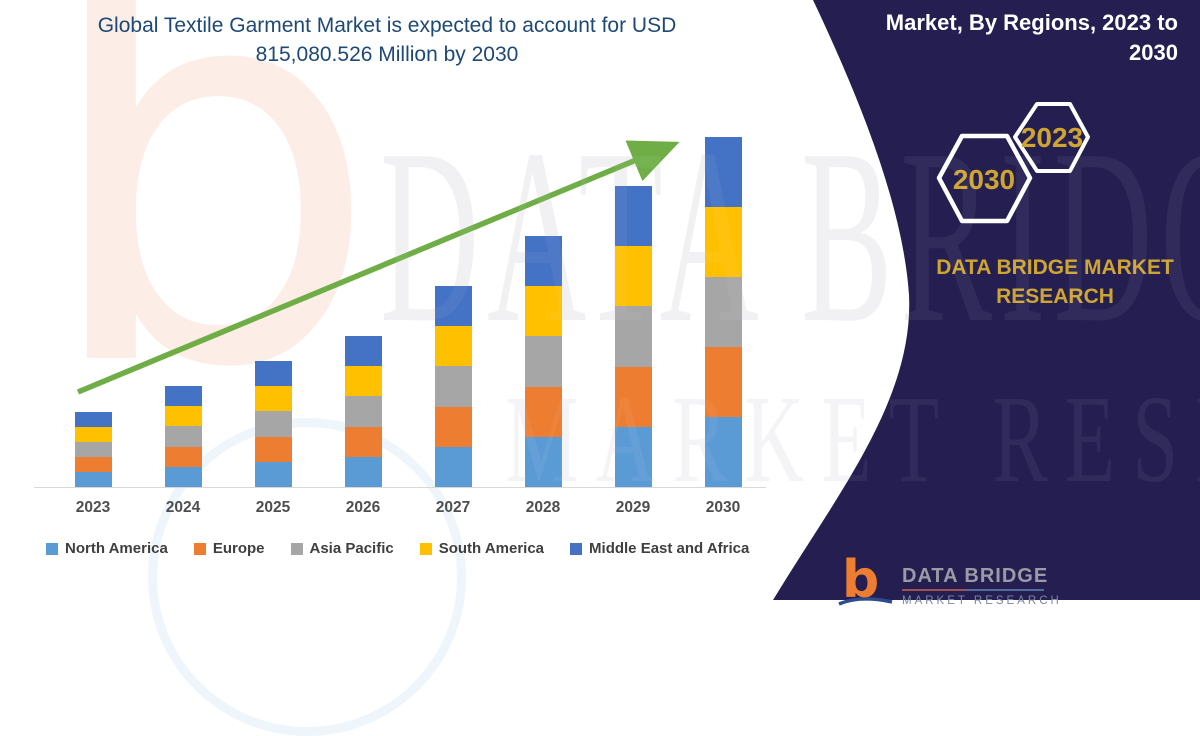 This screenshot has width=1200, height=736. I want to click on hexagon-badges: 2030 2023, so click(1013, 163).